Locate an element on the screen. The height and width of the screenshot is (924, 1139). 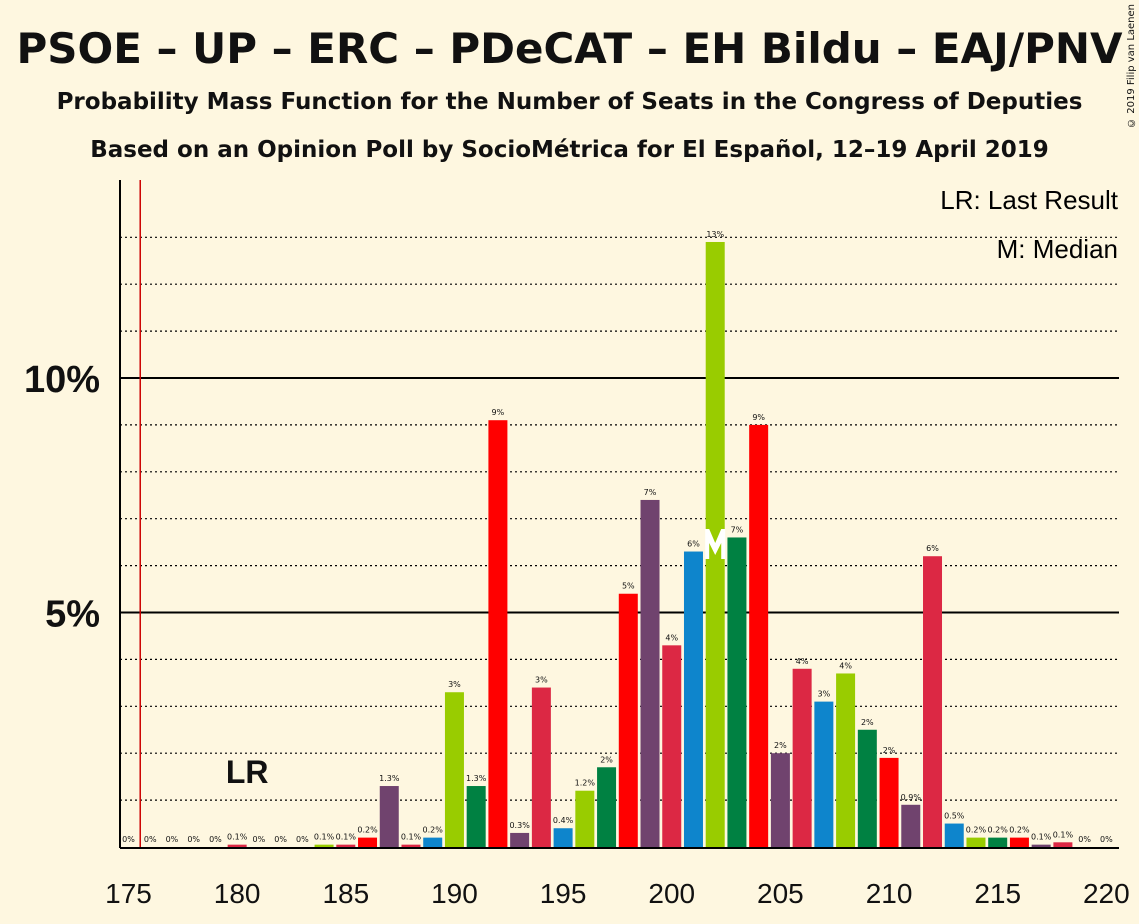
data-label-193: 0.3% is located at coordinates (519, 825).